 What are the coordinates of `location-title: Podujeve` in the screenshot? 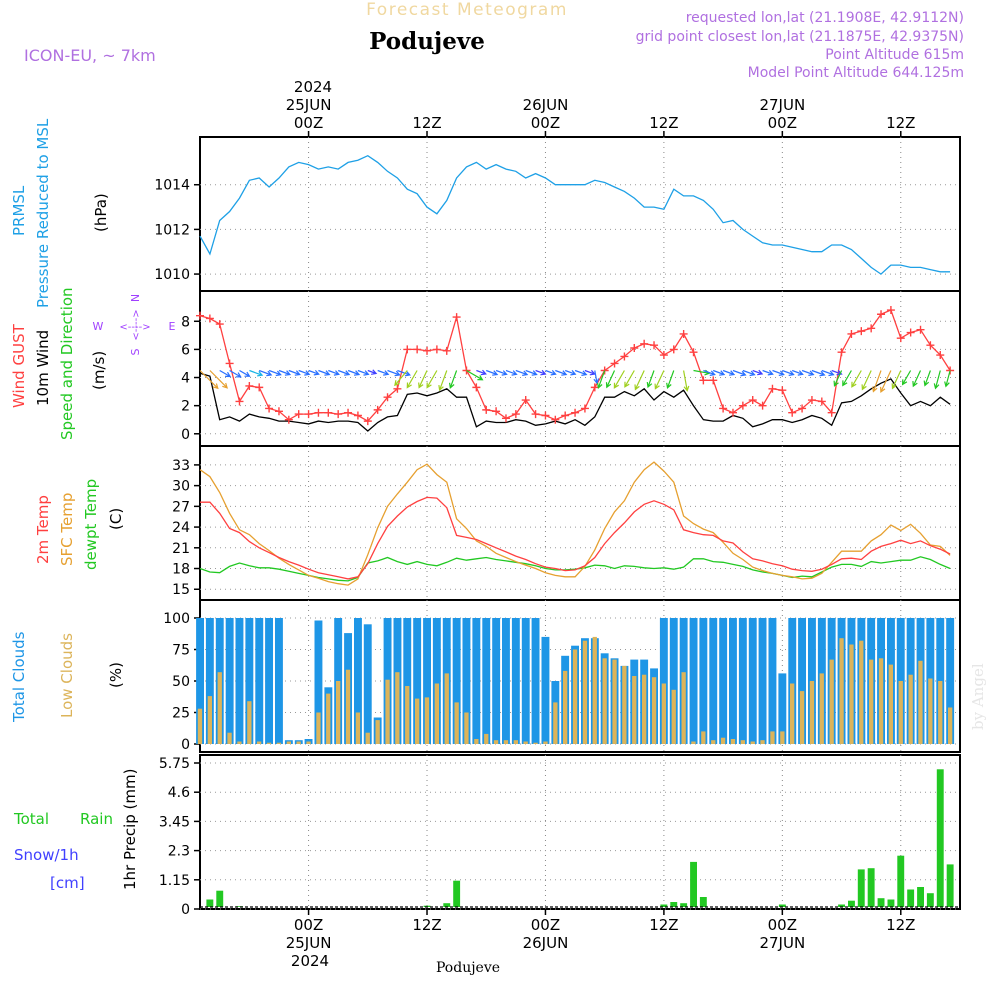 It's located at (427, 41).